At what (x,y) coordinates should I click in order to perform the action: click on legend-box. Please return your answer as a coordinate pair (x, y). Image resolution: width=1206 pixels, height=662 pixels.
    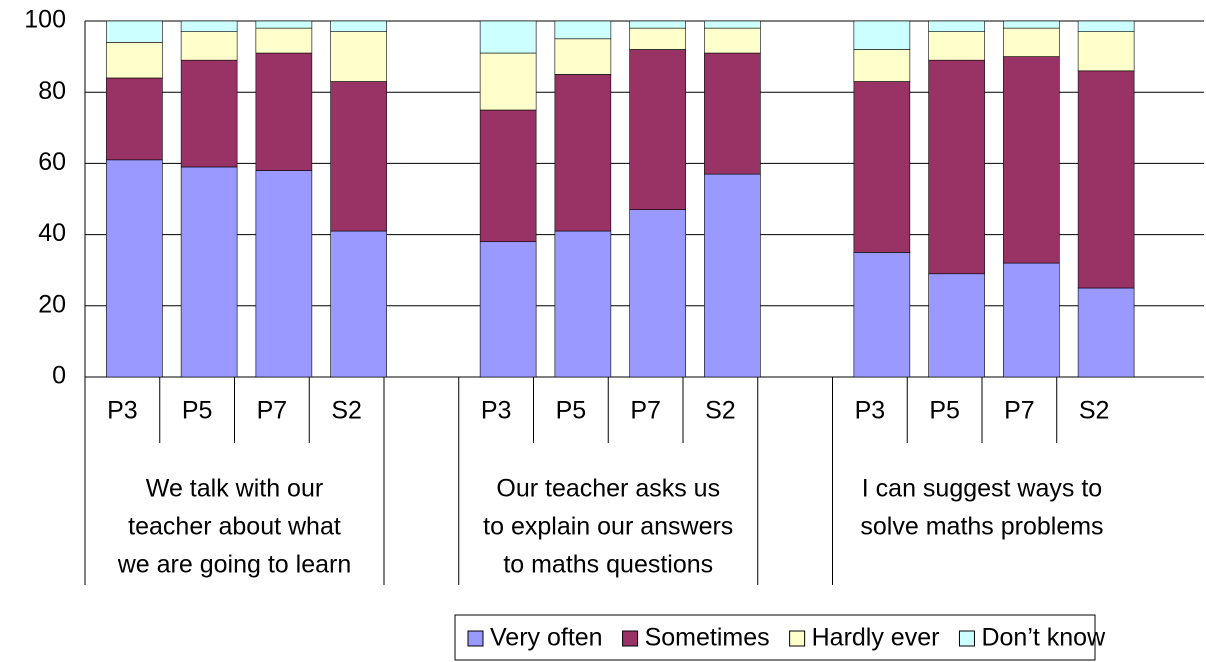
    Looking at the image, I should click on (775, 637).